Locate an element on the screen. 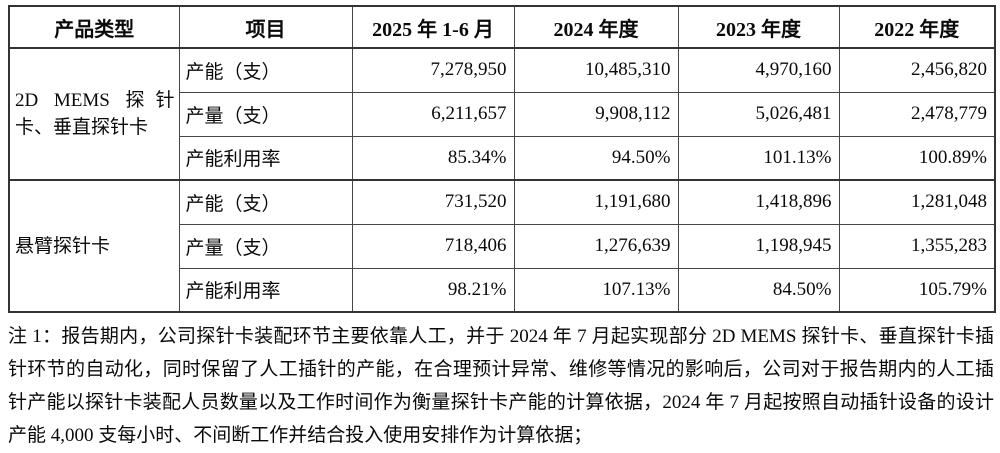 The width and height of the screenshot is (1000, 453). value-cell: 1,418,896 is located at coordinates (758, 202).